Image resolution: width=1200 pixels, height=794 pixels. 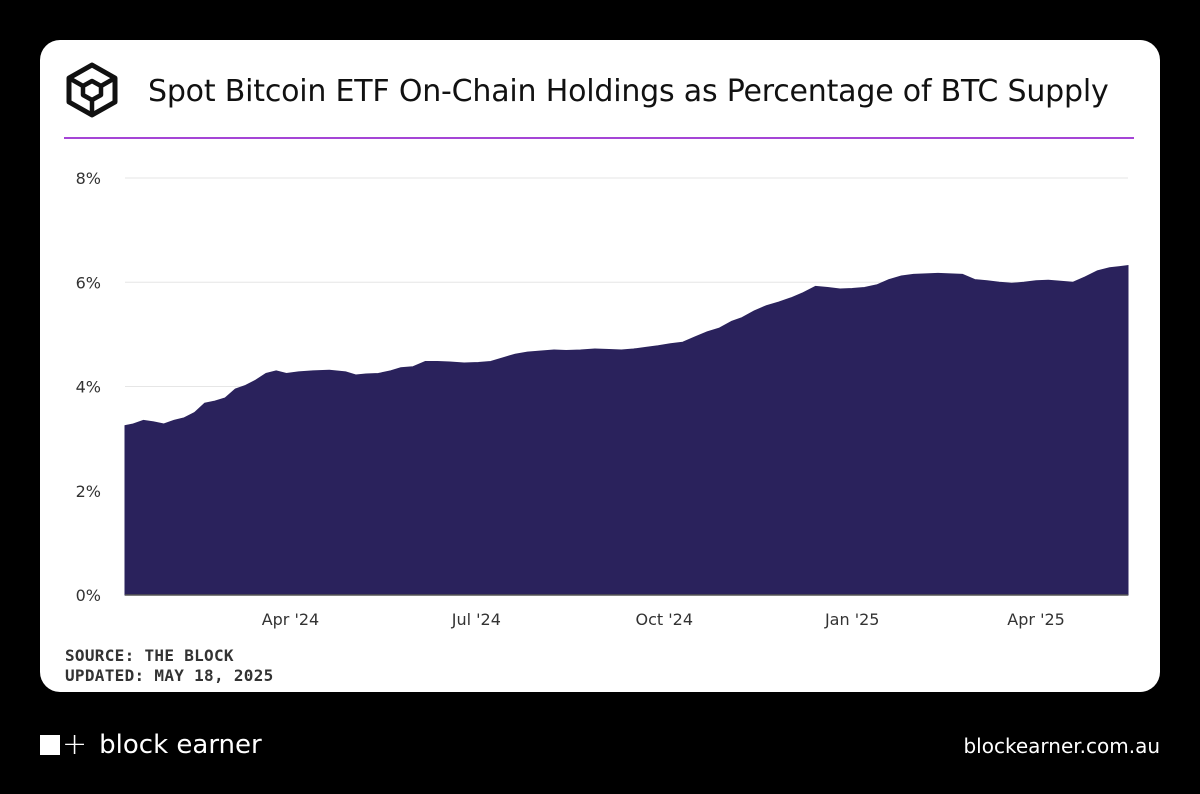 I want to click on y-tick-label: 6%, so click(x=88, y=282).